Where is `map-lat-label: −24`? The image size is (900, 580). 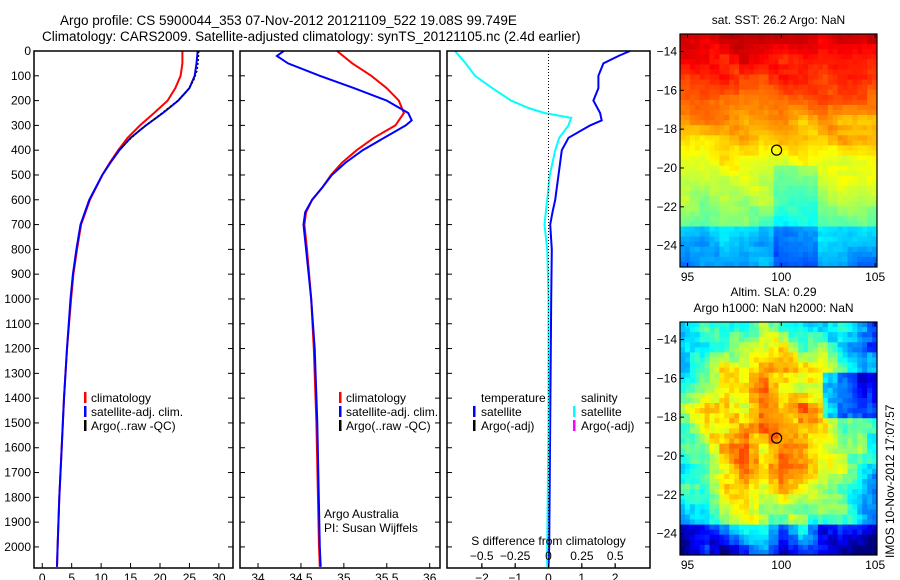 map-lat-label: −24 is located at coordinates (667, 246).